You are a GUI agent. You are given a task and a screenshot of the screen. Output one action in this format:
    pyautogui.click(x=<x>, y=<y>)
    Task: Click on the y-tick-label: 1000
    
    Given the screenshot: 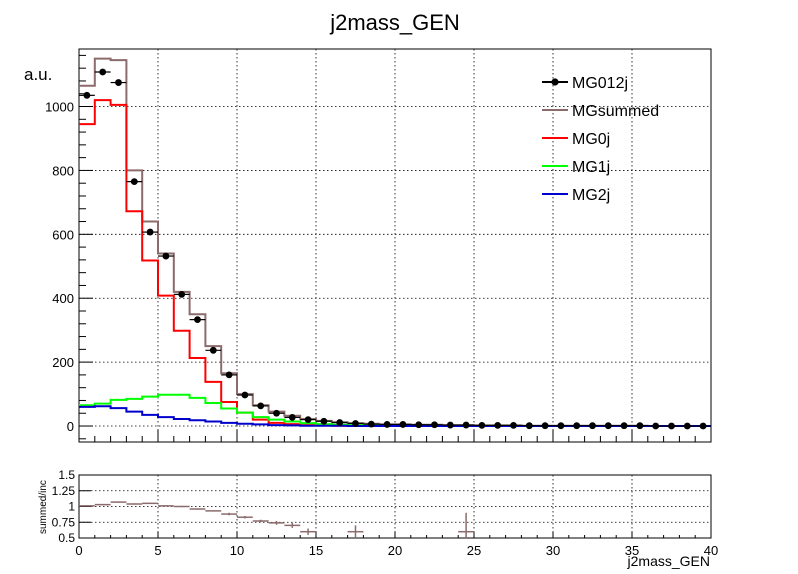 What is the action you would take?
    pyautogui.click(x=59, y=107)
    